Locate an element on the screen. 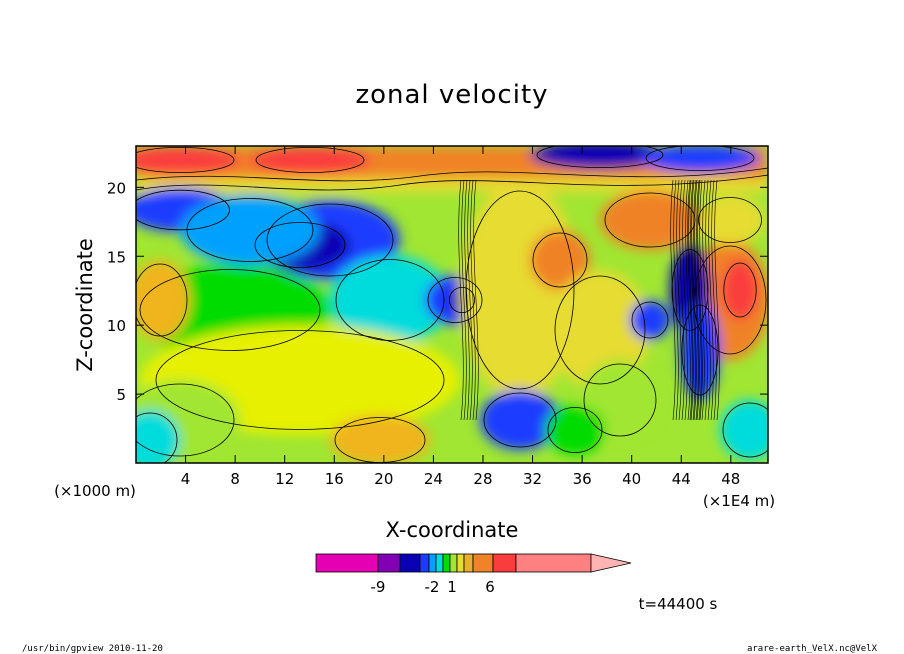 The image size is (904, 654). time-label: t=44400 s is located at coordinates (678, 604).